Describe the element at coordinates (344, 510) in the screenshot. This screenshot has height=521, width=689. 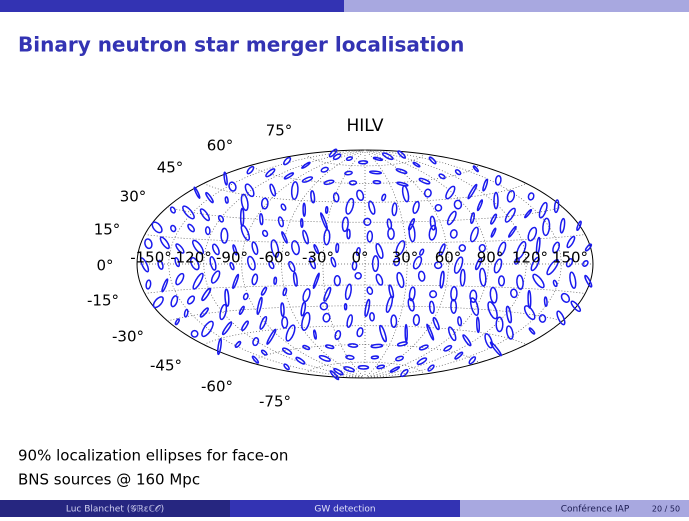
I see `footer-topic: GW detection` at that location.